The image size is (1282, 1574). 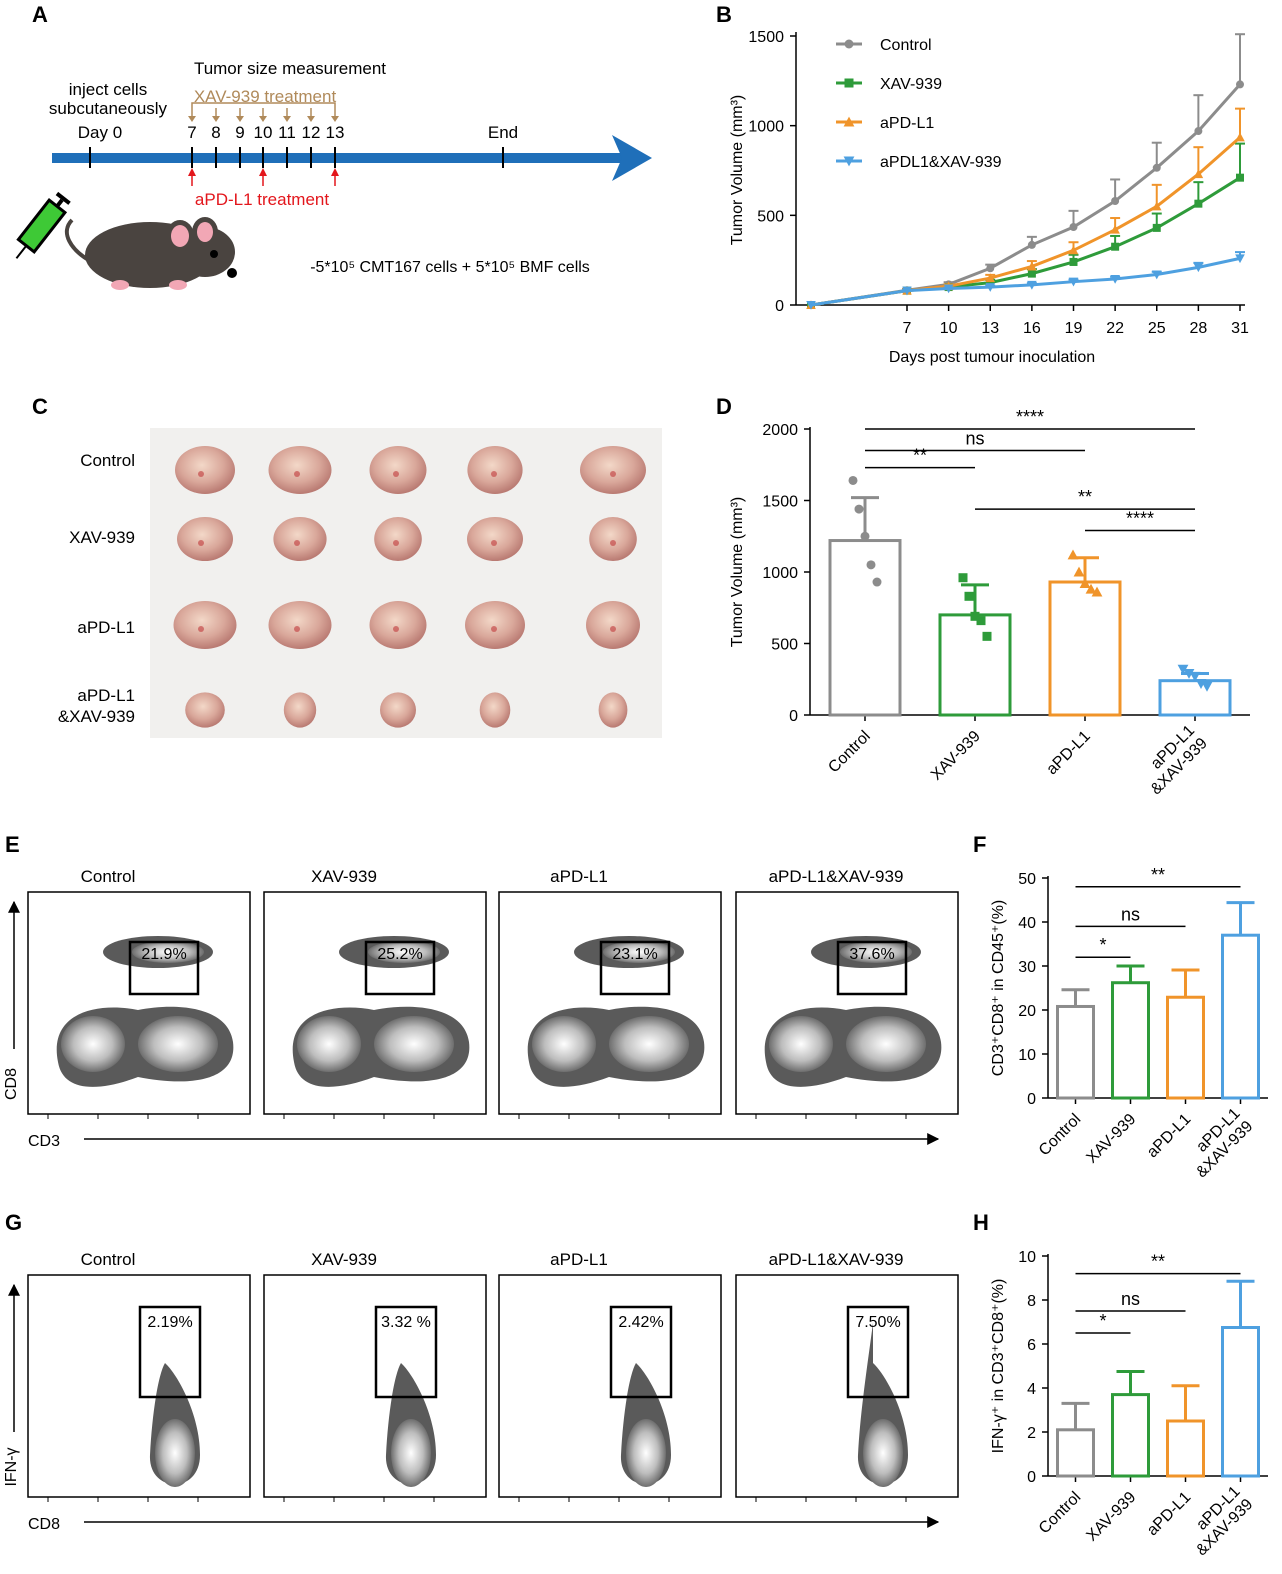 What do you see at coordinates (40, 406) in the screenshot?
I see `panel-label-c: C` at bounding box center [40, 406].